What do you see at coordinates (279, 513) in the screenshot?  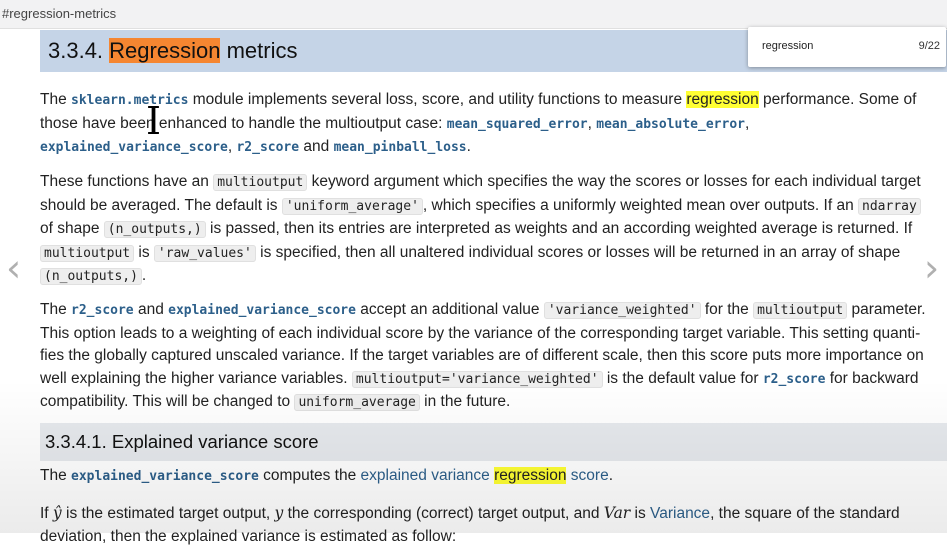 I see `math-y: y` at bounding box center [279, 513].